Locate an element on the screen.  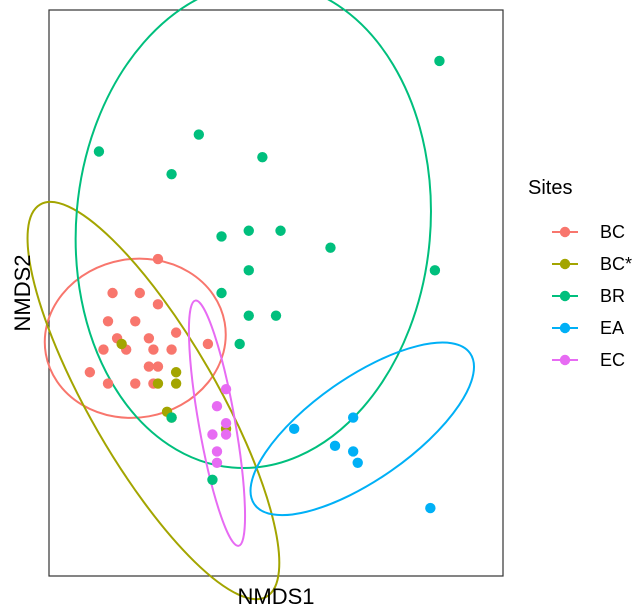
legend-item-ec: EC is located at coordinates (588, 360).